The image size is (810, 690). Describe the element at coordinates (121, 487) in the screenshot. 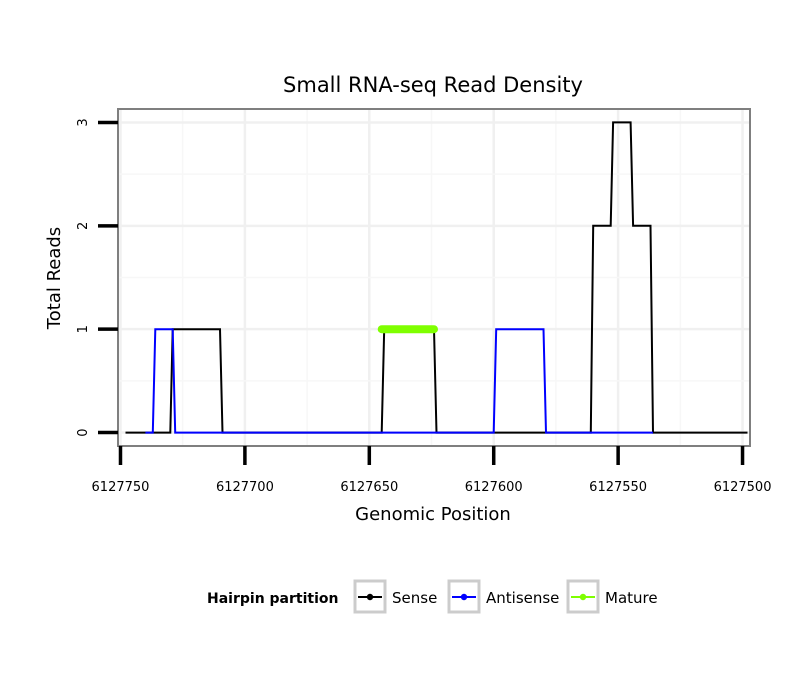

I see `x-tick-label: 6127750` at that location.